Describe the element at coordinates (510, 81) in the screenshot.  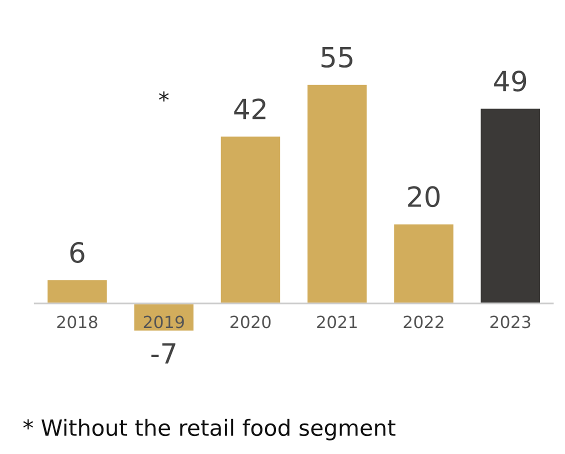
I see `data-label: 49` at that location.